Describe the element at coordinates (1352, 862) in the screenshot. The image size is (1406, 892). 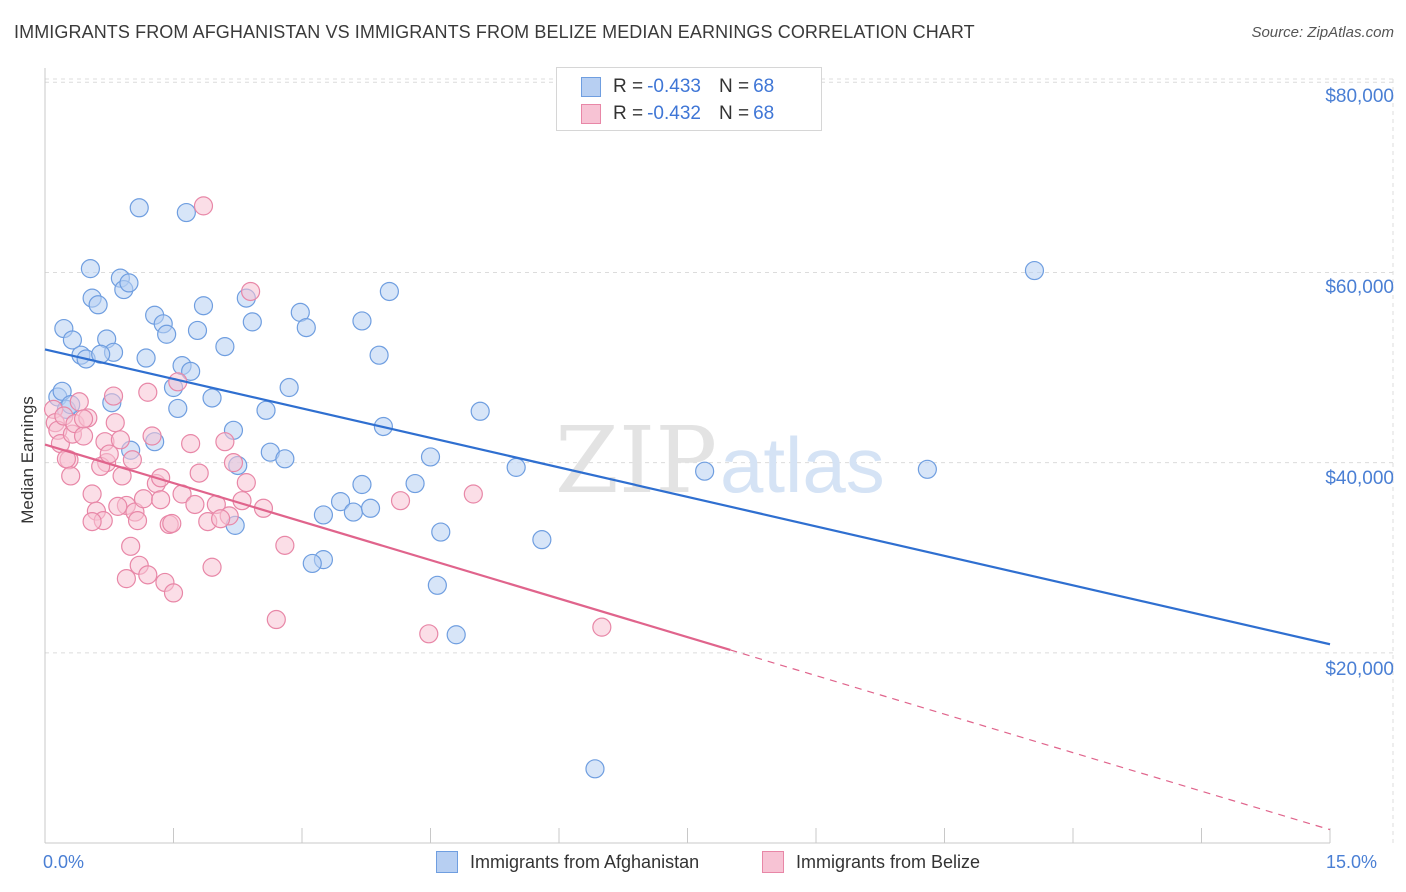
I see `x-tick-label: 15.0%` at that location.